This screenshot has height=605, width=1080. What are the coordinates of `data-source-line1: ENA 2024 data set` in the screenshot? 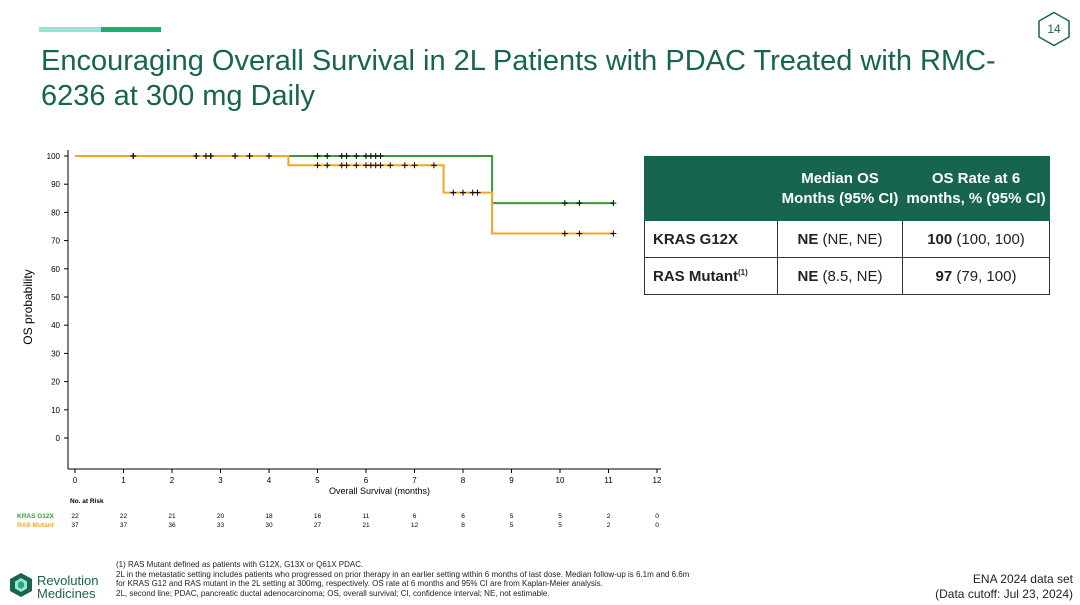 It's located at (1022, 579).